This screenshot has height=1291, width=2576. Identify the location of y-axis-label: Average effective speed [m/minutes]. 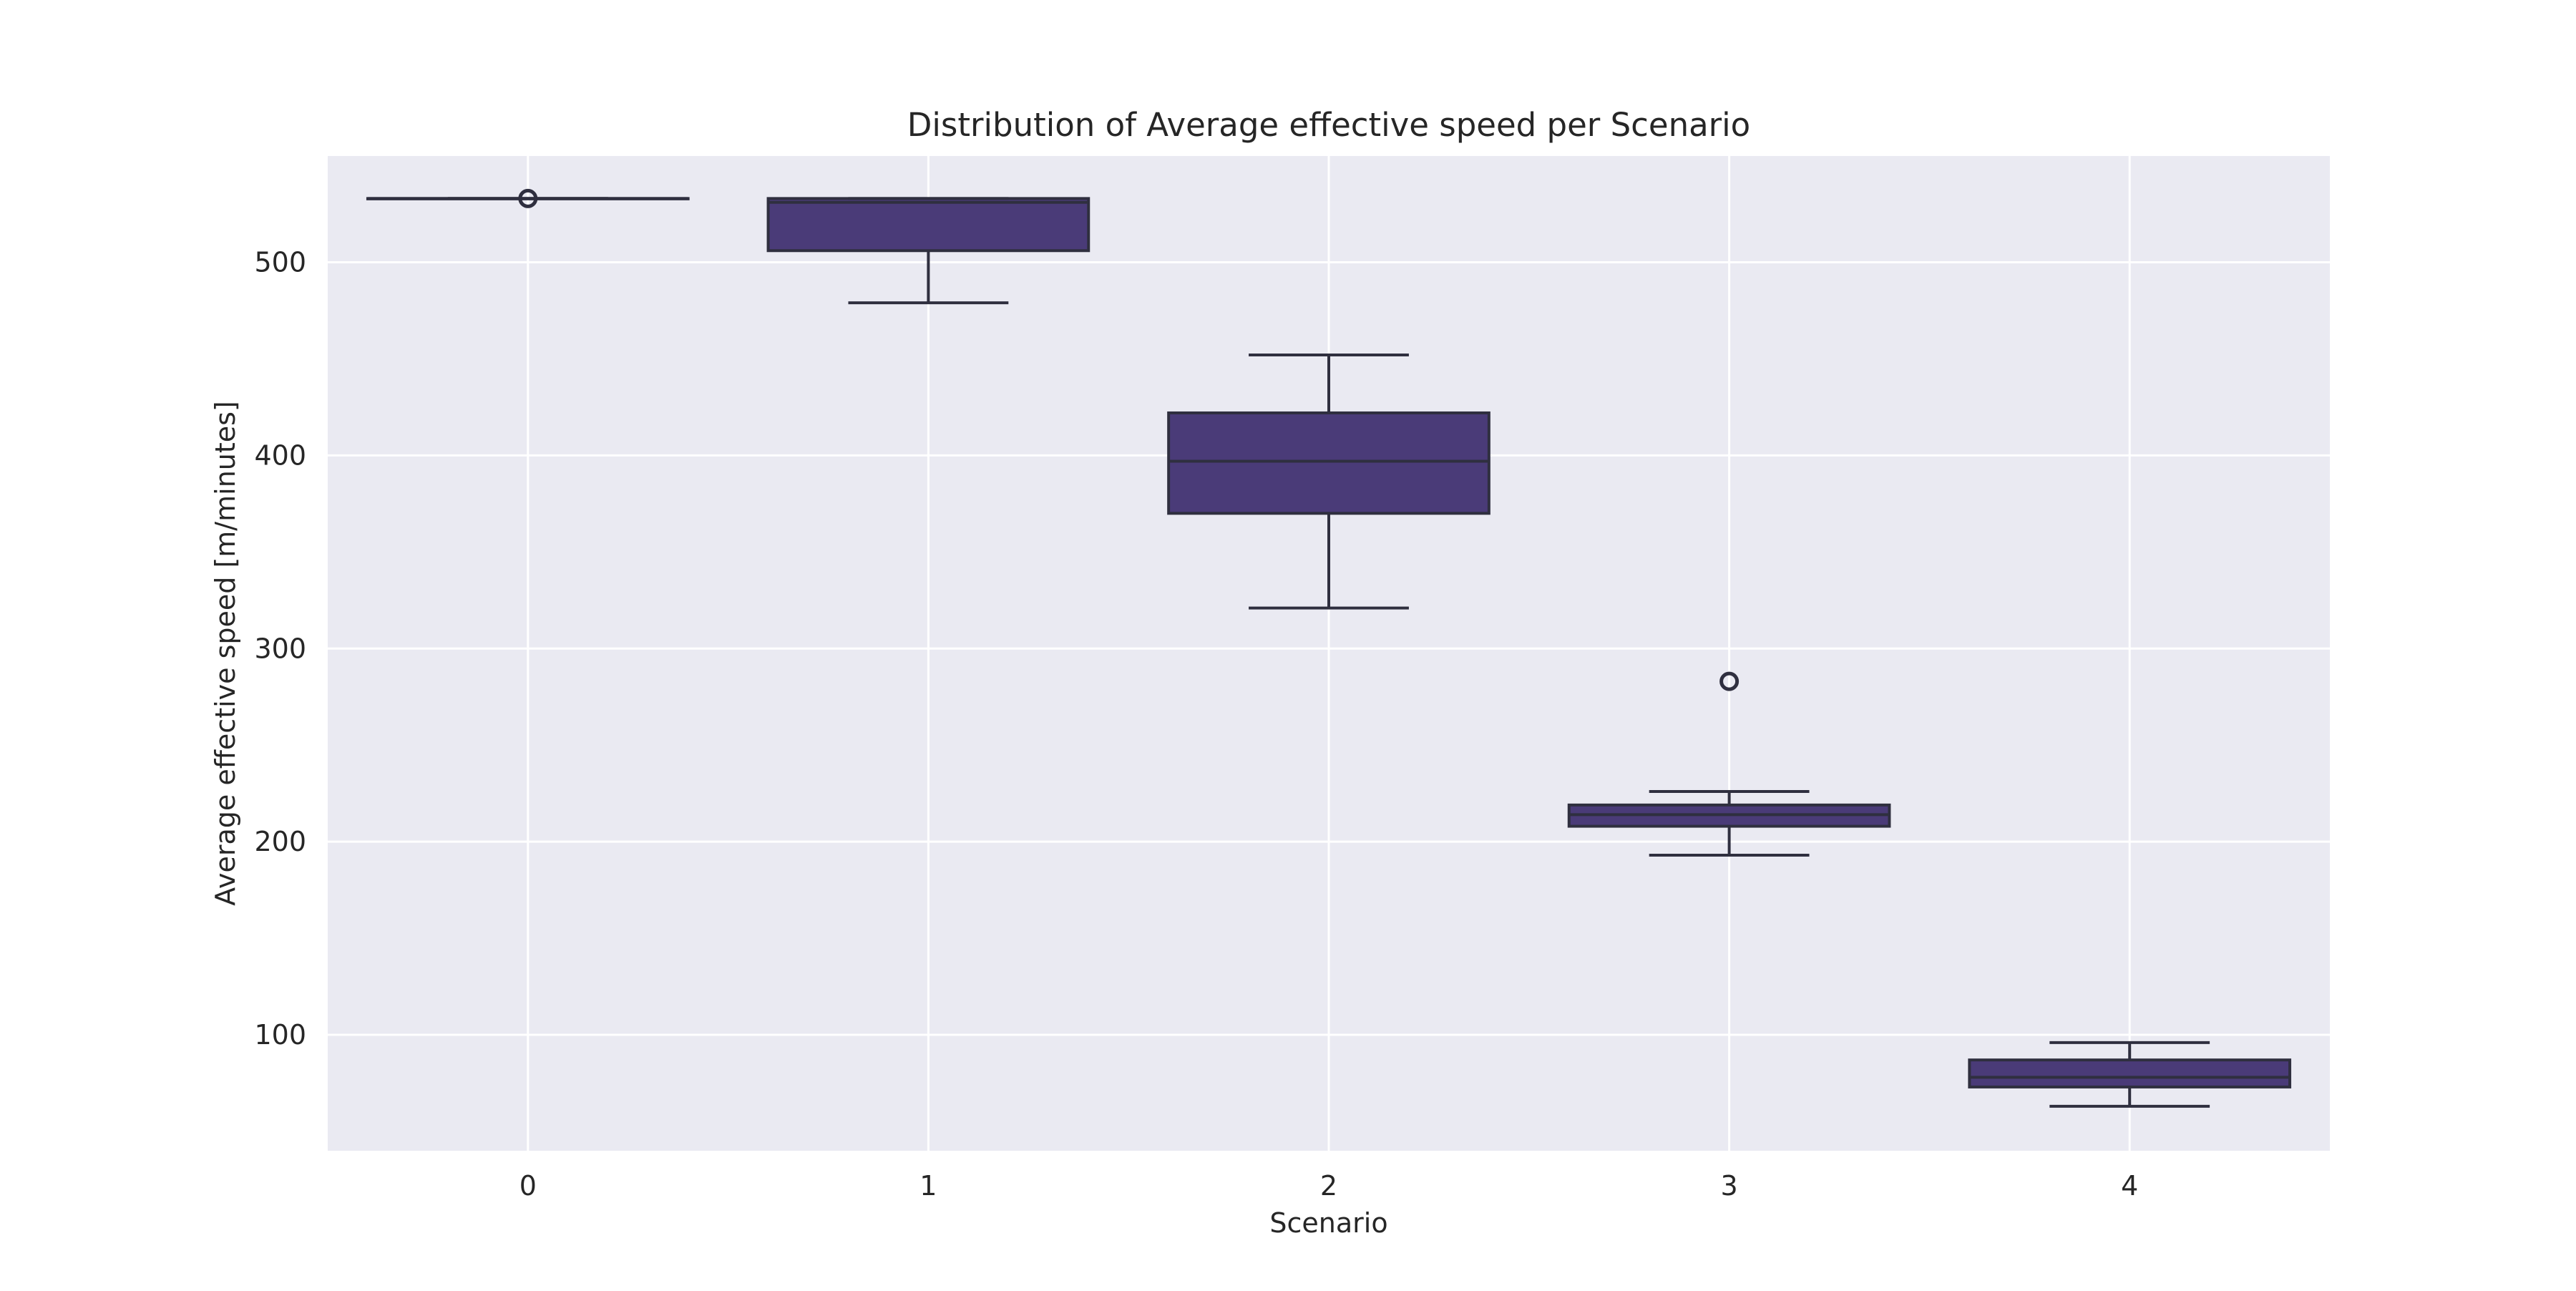
(226, 653).